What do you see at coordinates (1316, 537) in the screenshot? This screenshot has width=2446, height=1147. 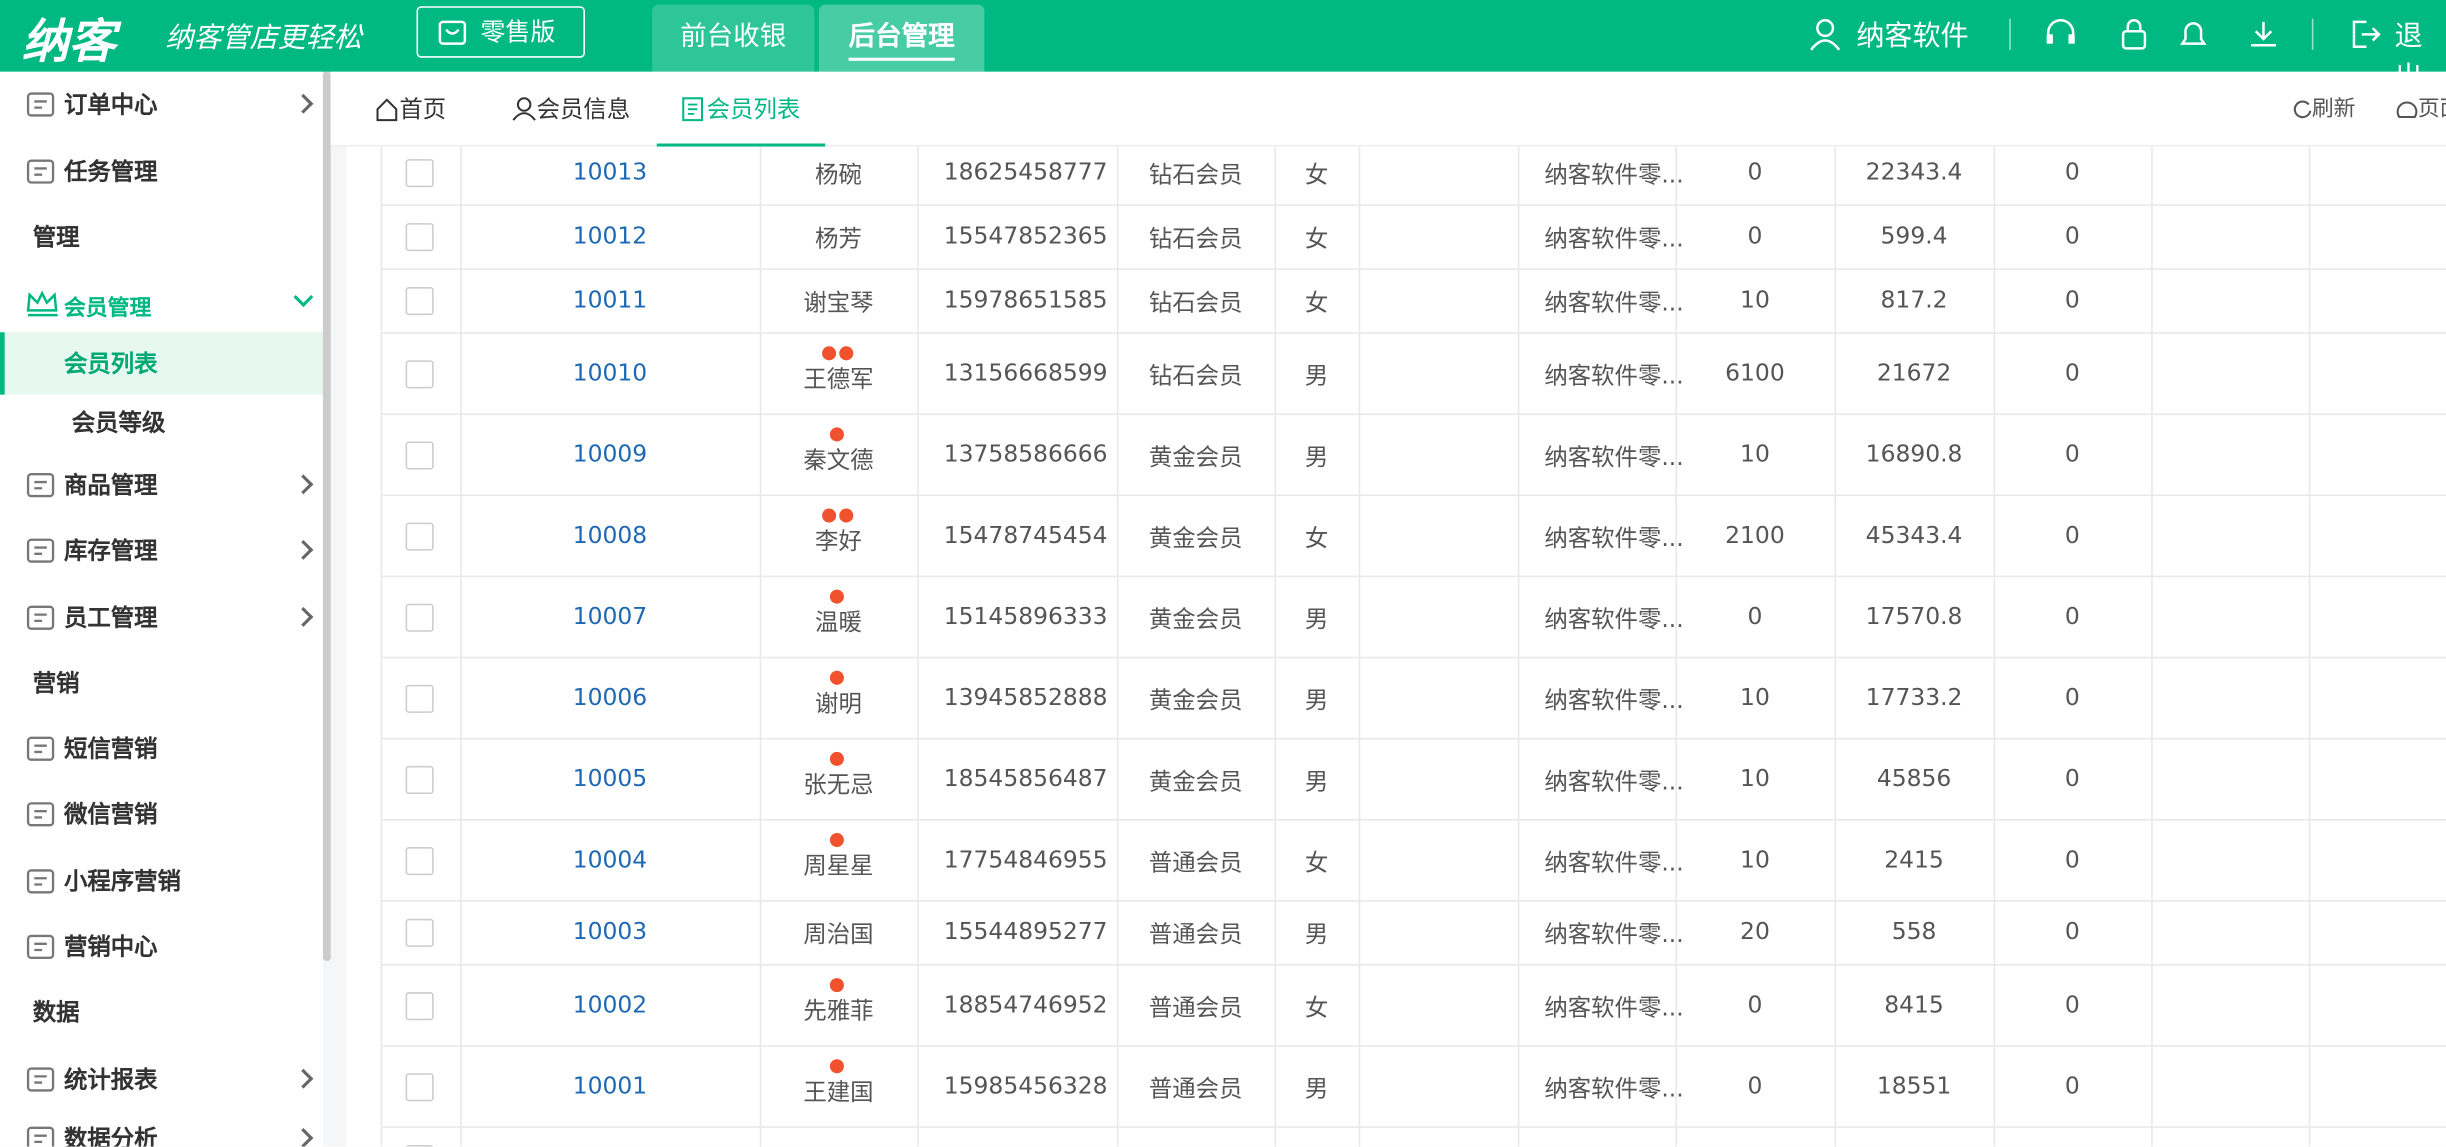 I see `cell-text: 女` at bounding box center [1316, 537].